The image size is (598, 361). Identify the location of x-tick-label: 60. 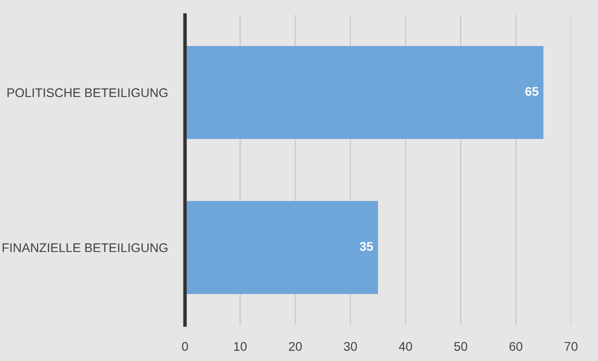
(516, 346).